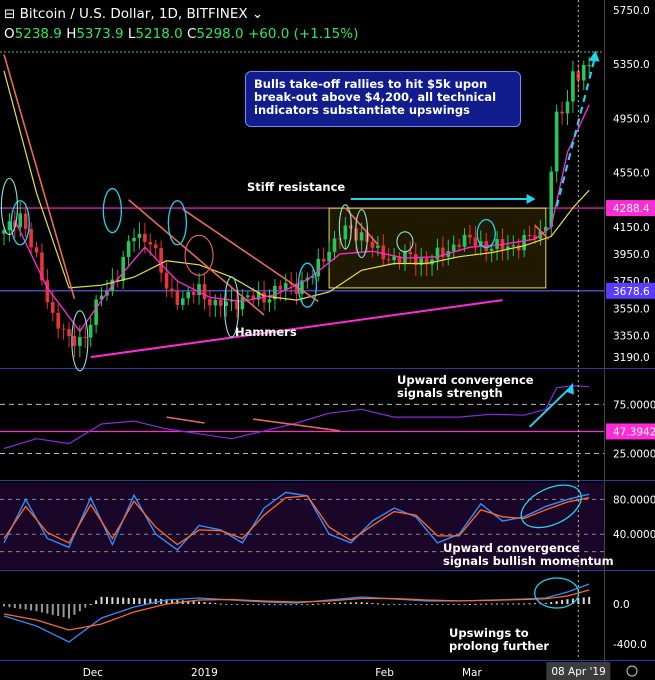 This screenshot has width=655, height=680. What do you see at coordinates (204, 673) in the screenshot?
I see `x-axis-label: 2019` at bounding box center [204, 673].